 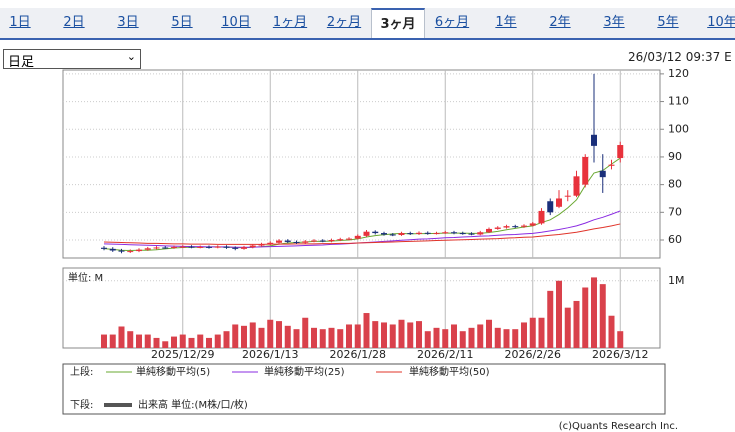 I want to click on period-tab: 1ヶ月, so click(x=290, y=22).